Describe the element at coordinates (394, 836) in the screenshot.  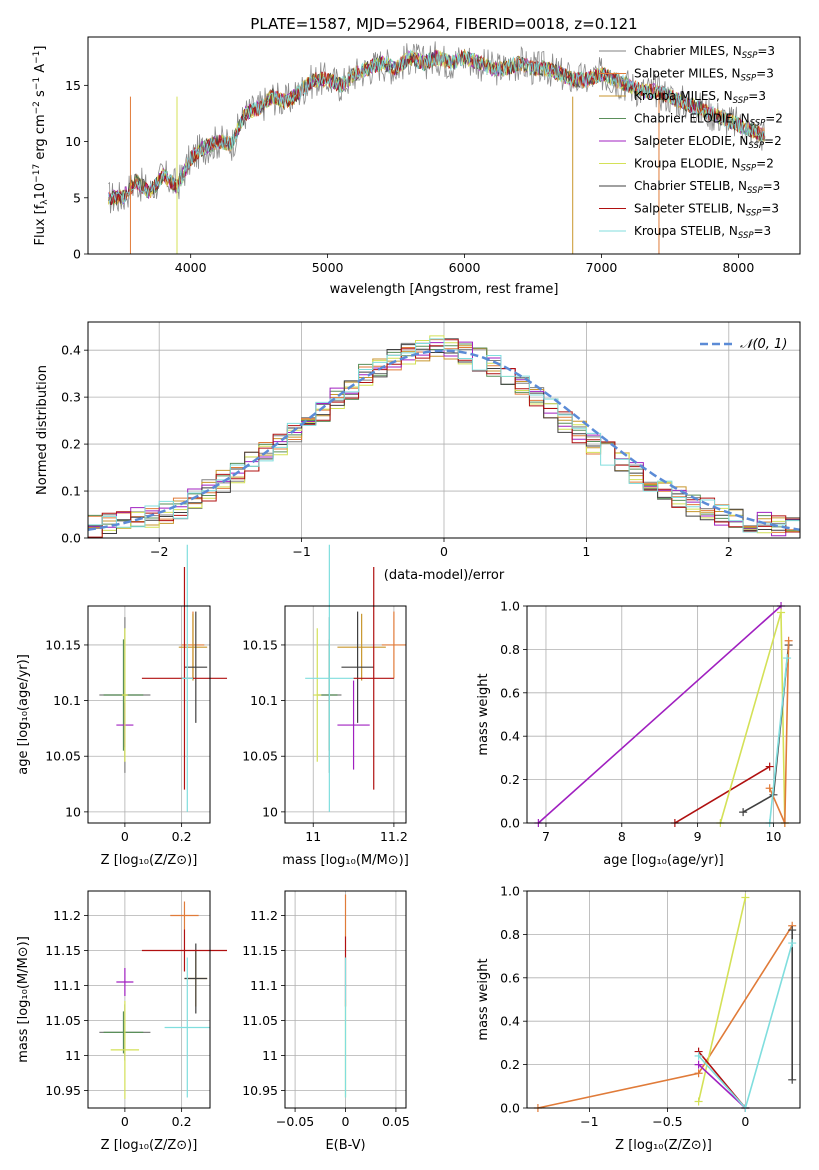
I see `x-tick-label: 11.2` at that location.